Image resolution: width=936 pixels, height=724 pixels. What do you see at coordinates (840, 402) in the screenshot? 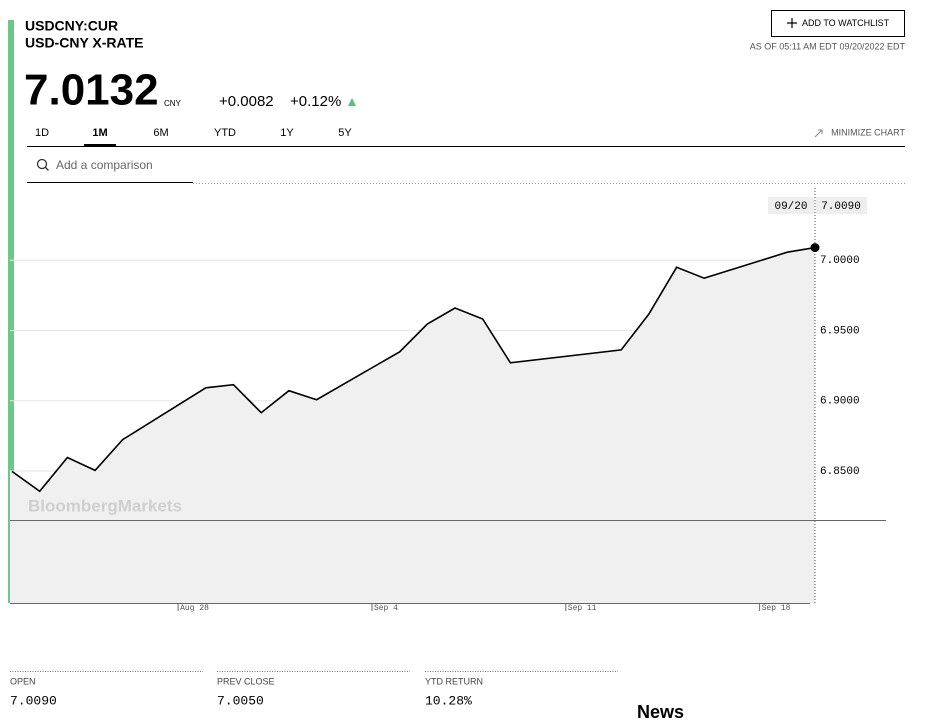
I see `y-tick-label: 6.9000` at bounding box center [840, 402].